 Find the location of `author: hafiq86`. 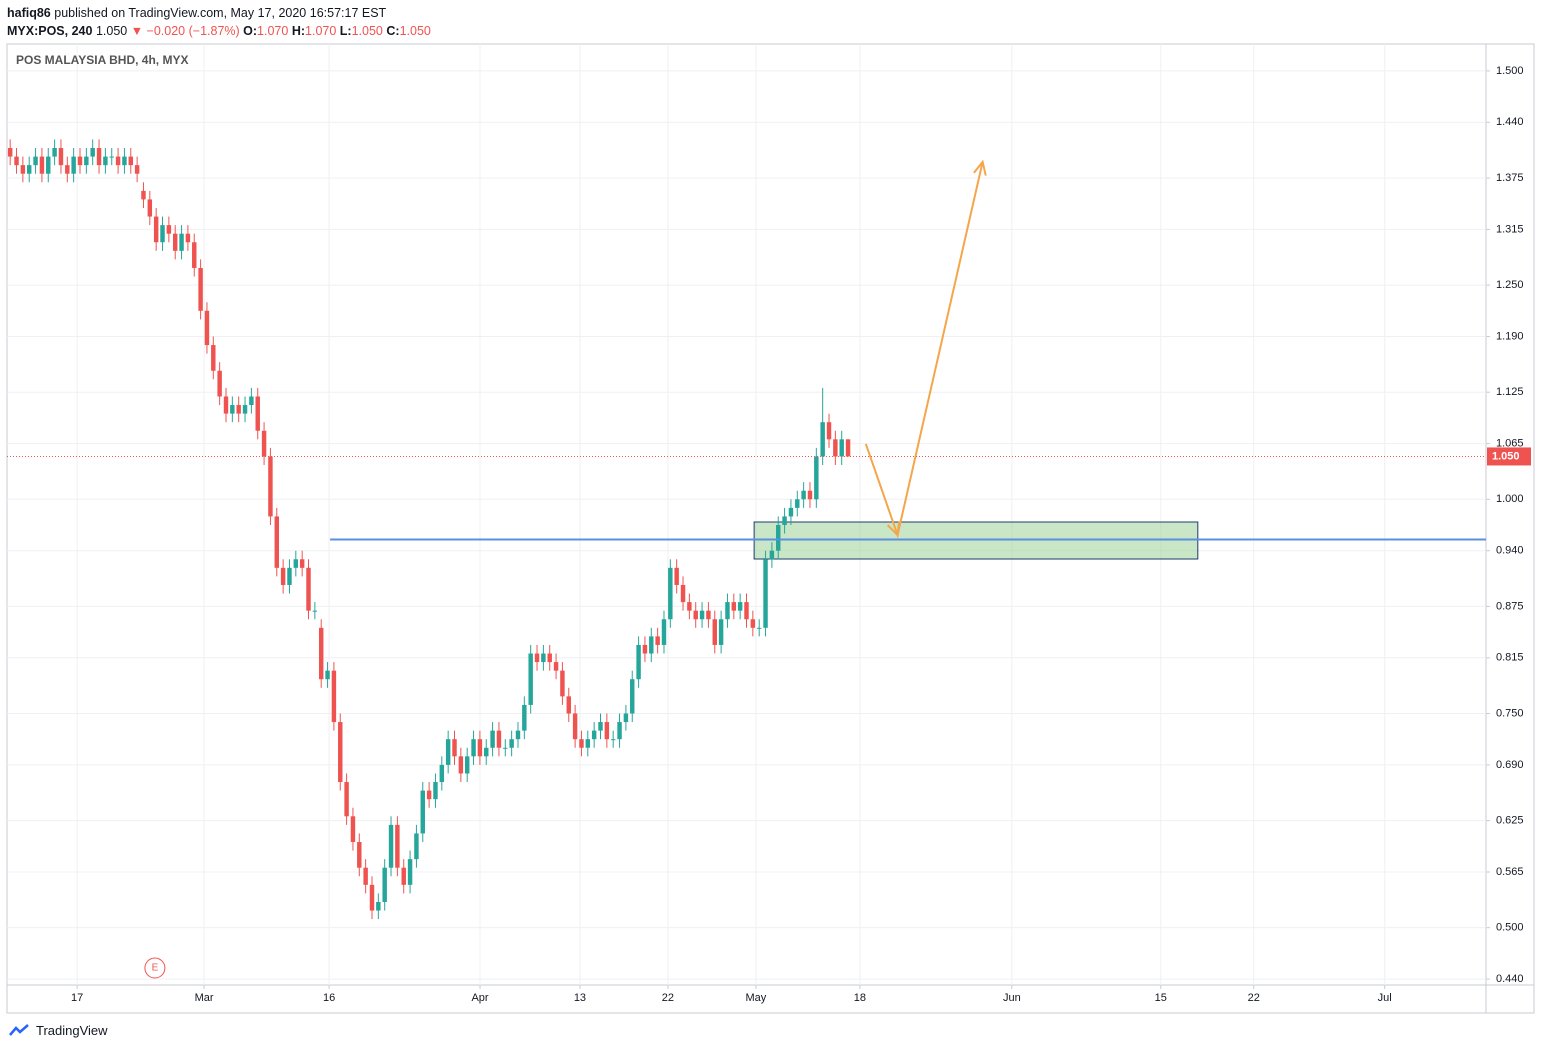

author: hafiq86 is located at coordinates (29, 13).